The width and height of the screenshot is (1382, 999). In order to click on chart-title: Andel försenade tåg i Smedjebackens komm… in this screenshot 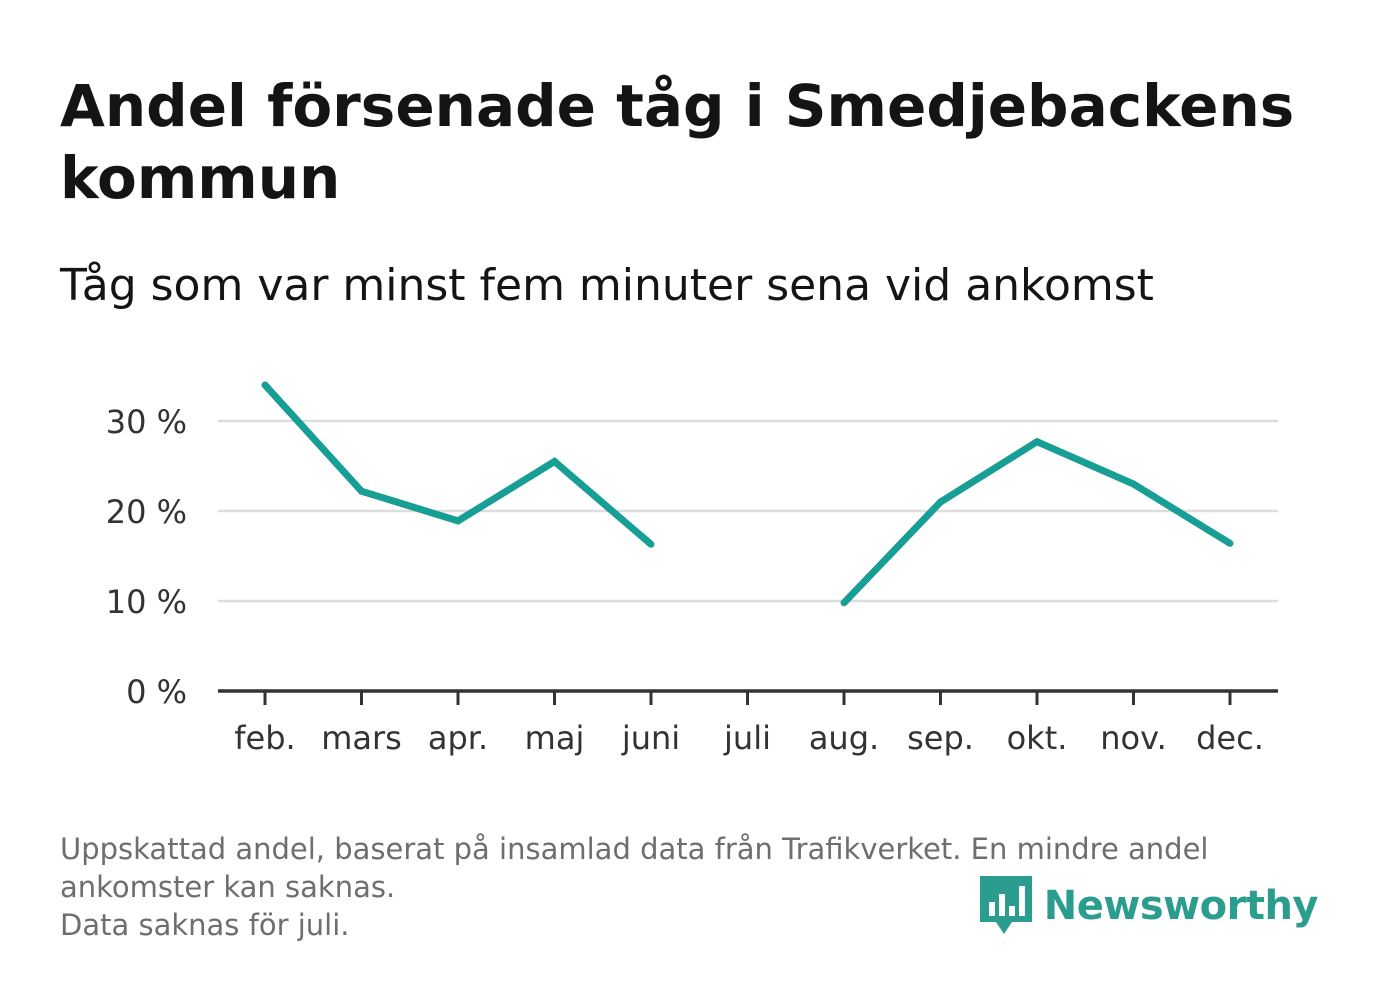, I will do `click(677, 142)`.